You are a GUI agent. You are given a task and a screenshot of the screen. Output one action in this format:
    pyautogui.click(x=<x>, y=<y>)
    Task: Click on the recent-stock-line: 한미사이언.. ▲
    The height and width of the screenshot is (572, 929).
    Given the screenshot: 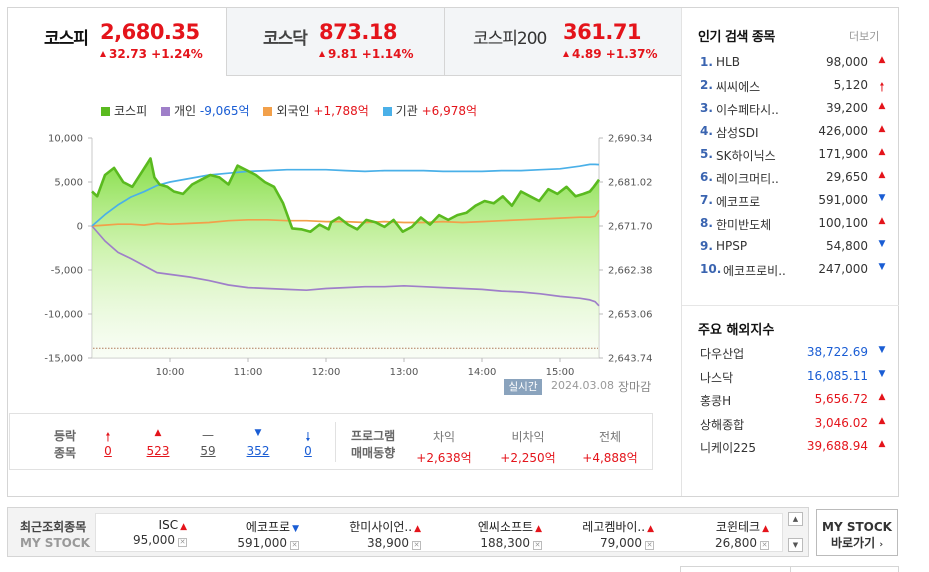 What is the action you would take?
    pyautogui.click(x=368, y=526)
    